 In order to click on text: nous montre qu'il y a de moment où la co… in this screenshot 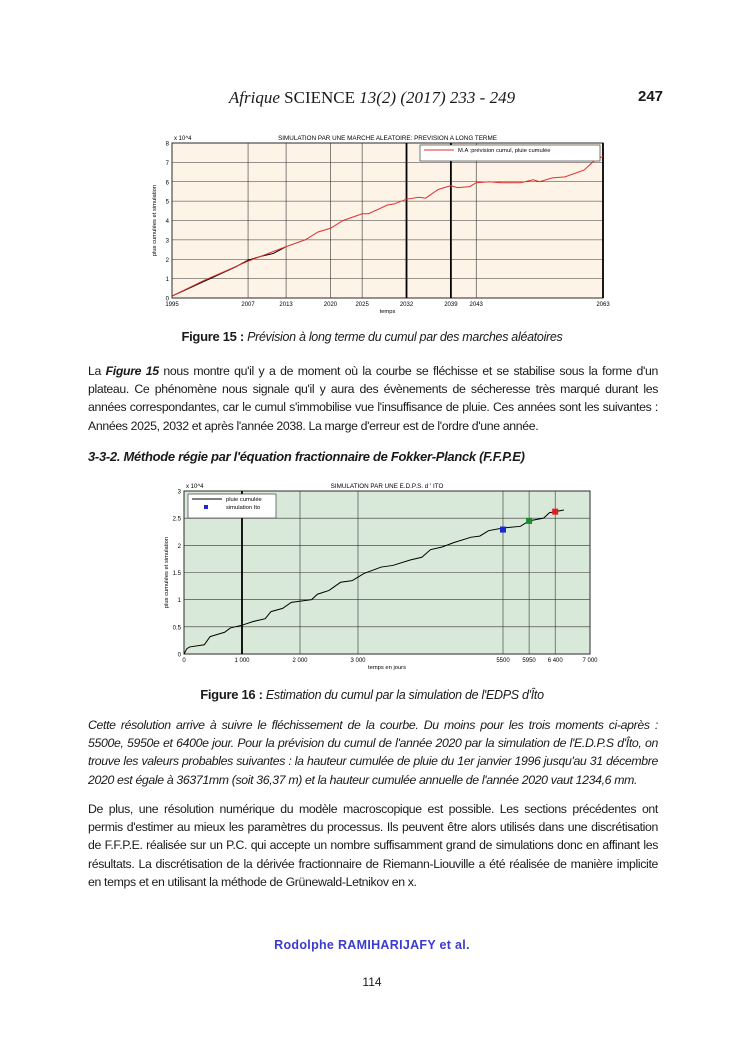, I will do `click(373, 398)`.